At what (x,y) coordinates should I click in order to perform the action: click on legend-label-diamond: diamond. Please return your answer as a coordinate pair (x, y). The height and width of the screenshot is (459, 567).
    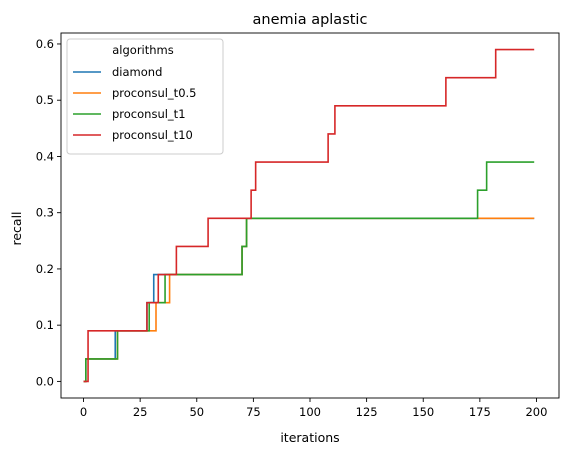
    Looking at the image, I should click on (137, 72).